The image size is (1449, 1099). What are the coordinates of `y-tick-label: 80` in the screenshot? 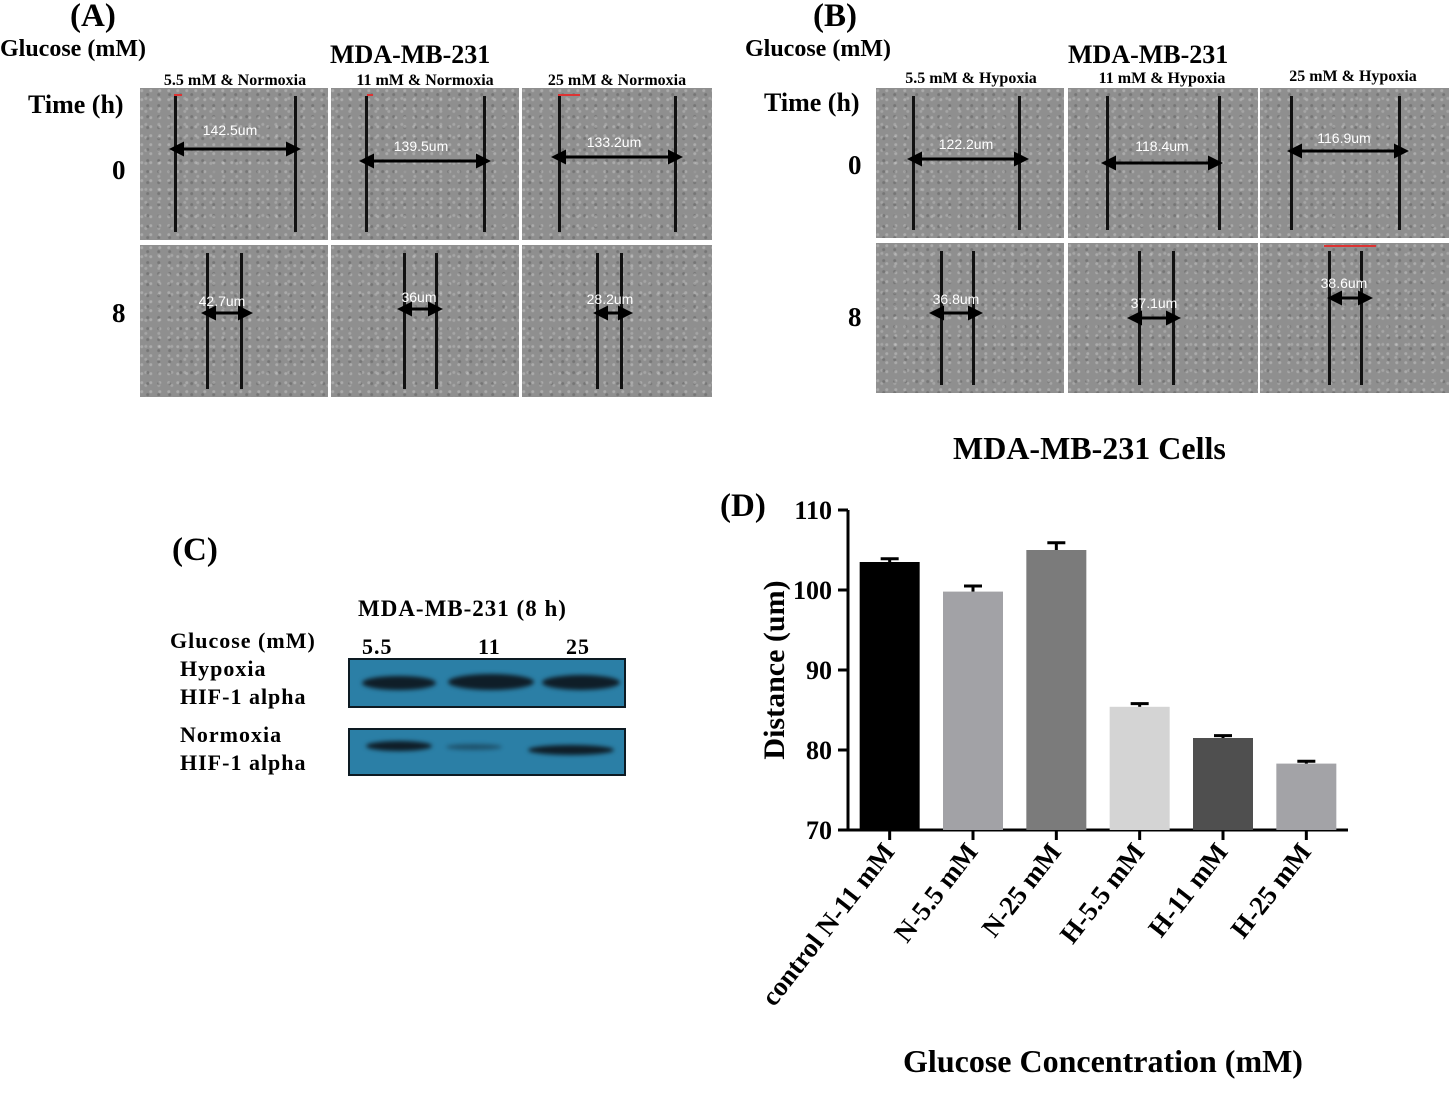 It's located at (819, 750).